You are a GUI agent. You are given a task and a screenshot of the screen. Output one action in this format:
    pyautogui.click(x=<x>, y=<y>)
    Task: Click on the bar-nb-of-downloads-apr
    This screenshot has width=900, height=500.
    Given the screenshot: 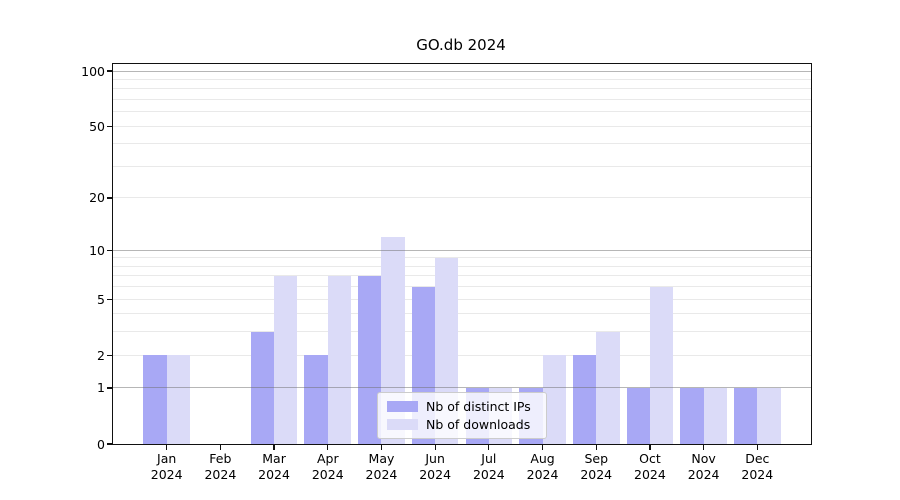 What is the action you would take?
    pyautogui.click(x=339, y=359)
    